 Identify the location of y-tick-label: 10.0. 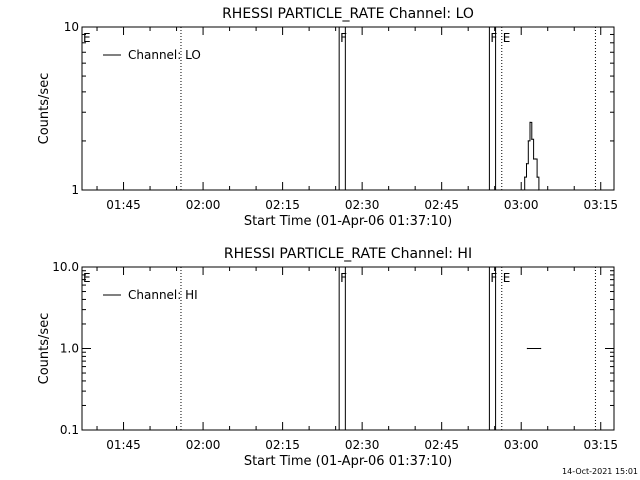
(65, 267).